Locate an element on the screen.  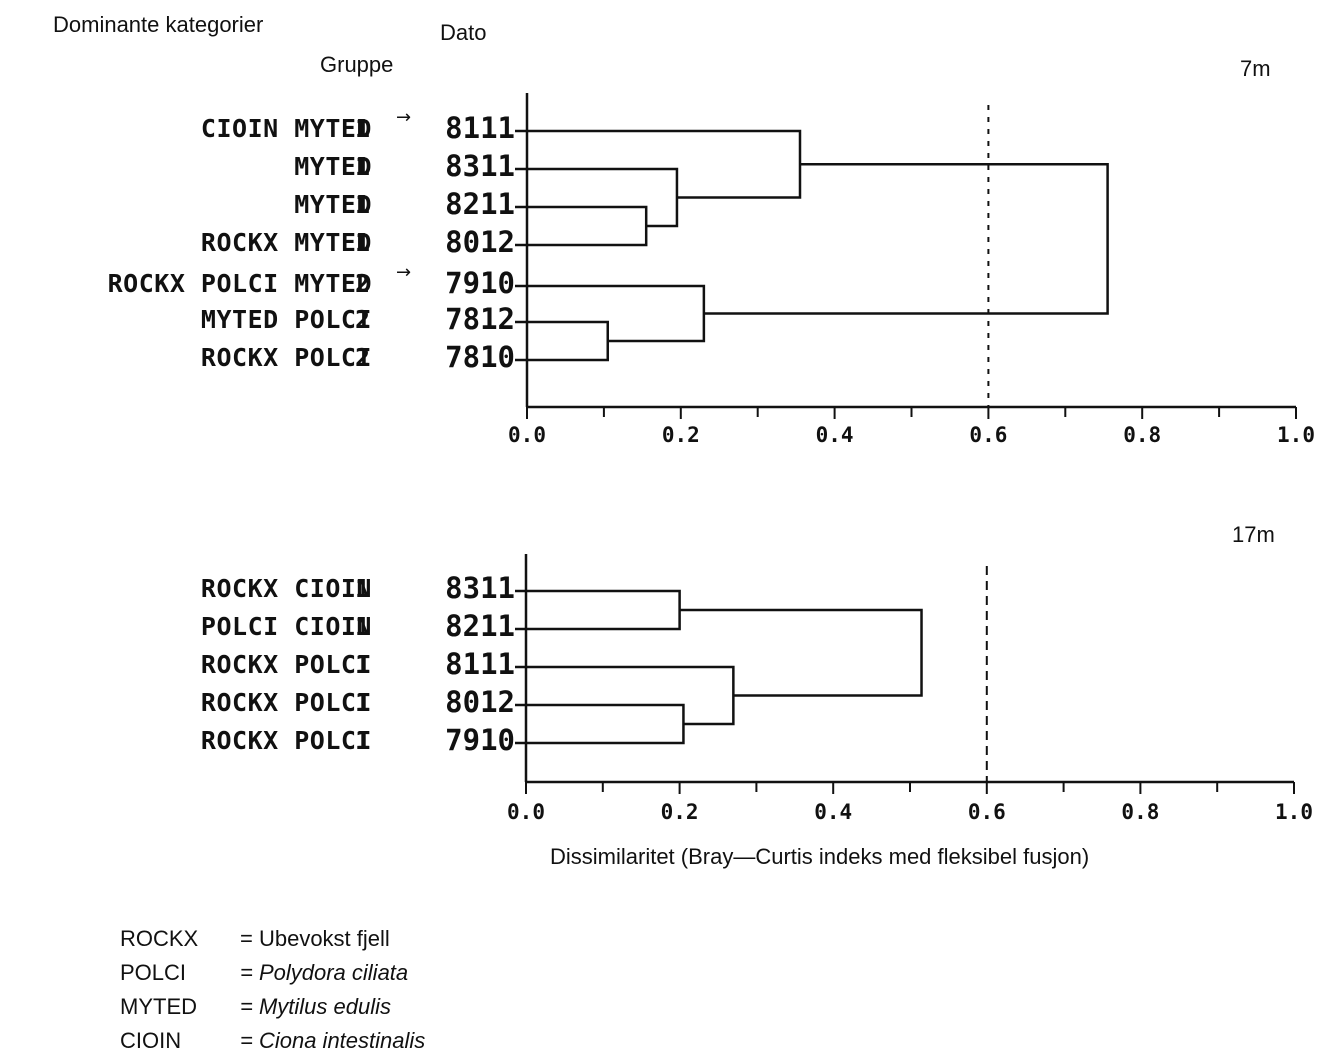
legend-definition: = Mytilus edulis is located at coordinates (316, 1006).